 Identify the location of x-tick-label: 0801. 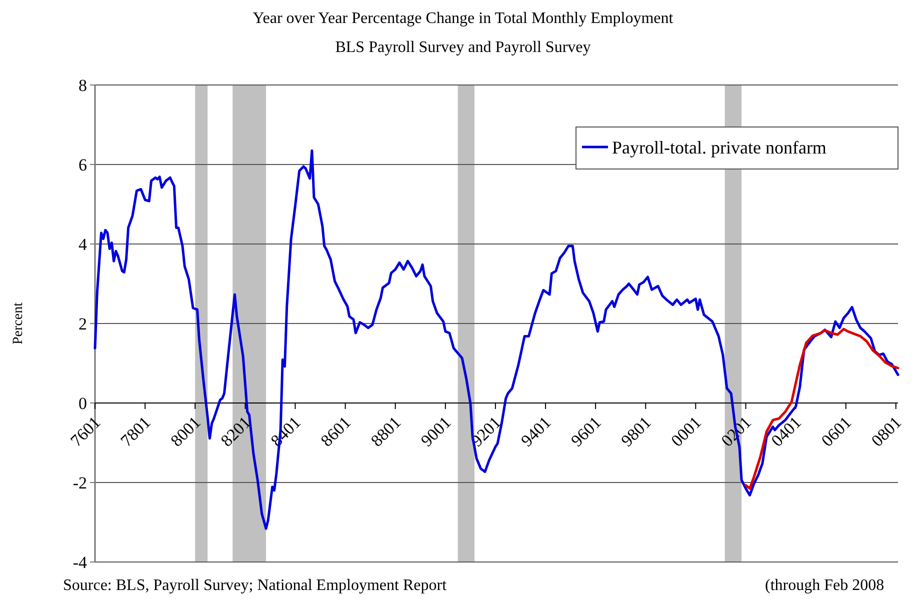
(887, 431).